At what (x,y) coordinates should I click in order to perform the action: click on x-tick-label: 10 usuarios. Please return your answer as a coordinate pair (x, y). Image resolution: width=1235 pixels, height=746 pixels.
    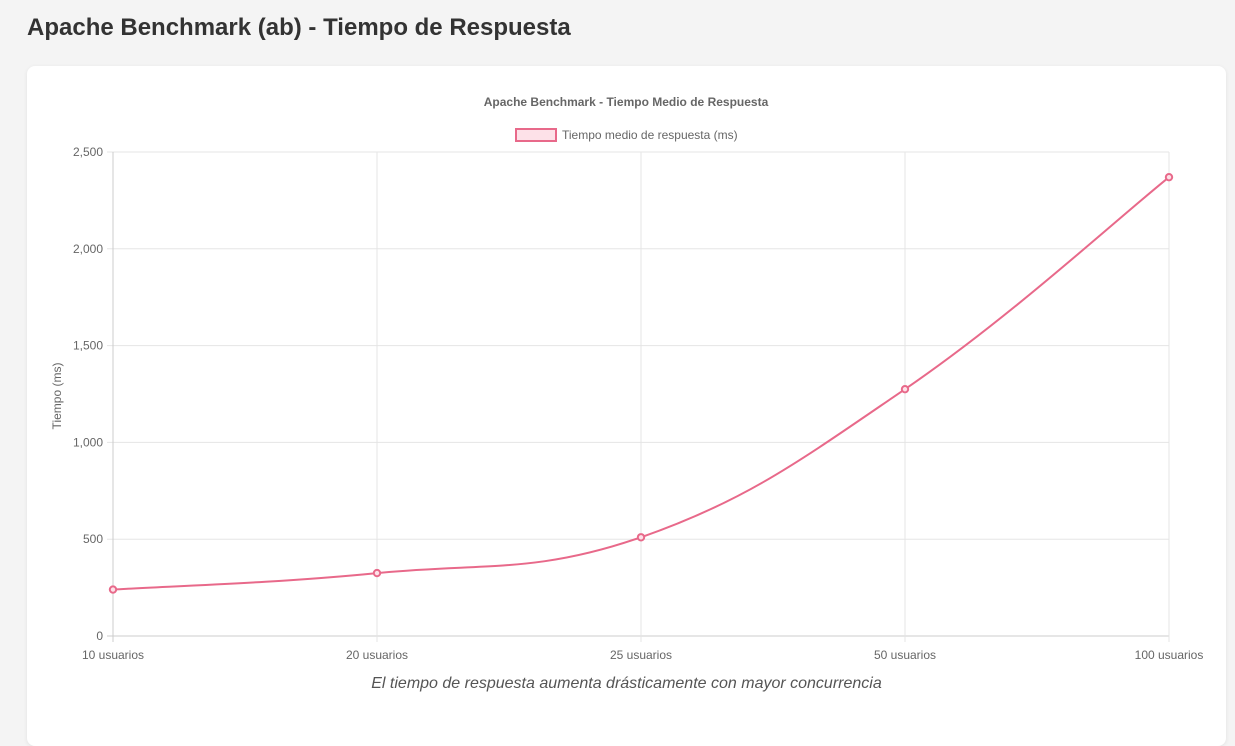
    Looking at the image, I should click on (113, 655).